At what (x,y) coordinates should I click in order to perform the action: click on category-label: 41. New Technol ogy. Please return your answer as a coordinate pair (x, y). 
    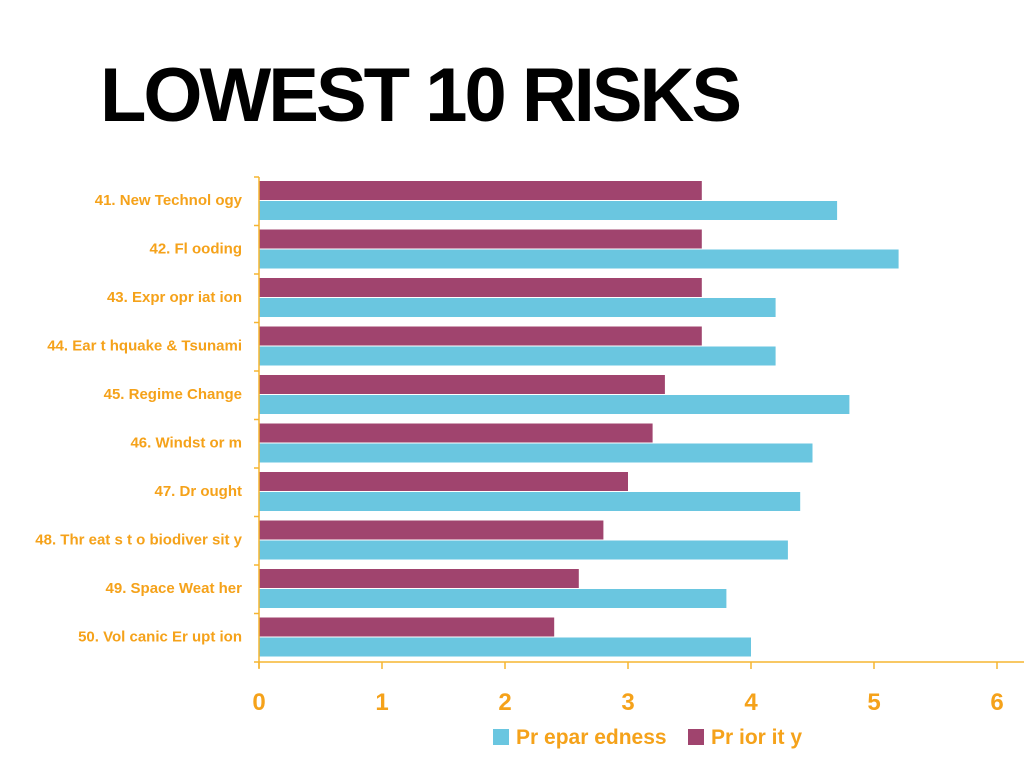
    Looking at the image, I should click on (169, 200).